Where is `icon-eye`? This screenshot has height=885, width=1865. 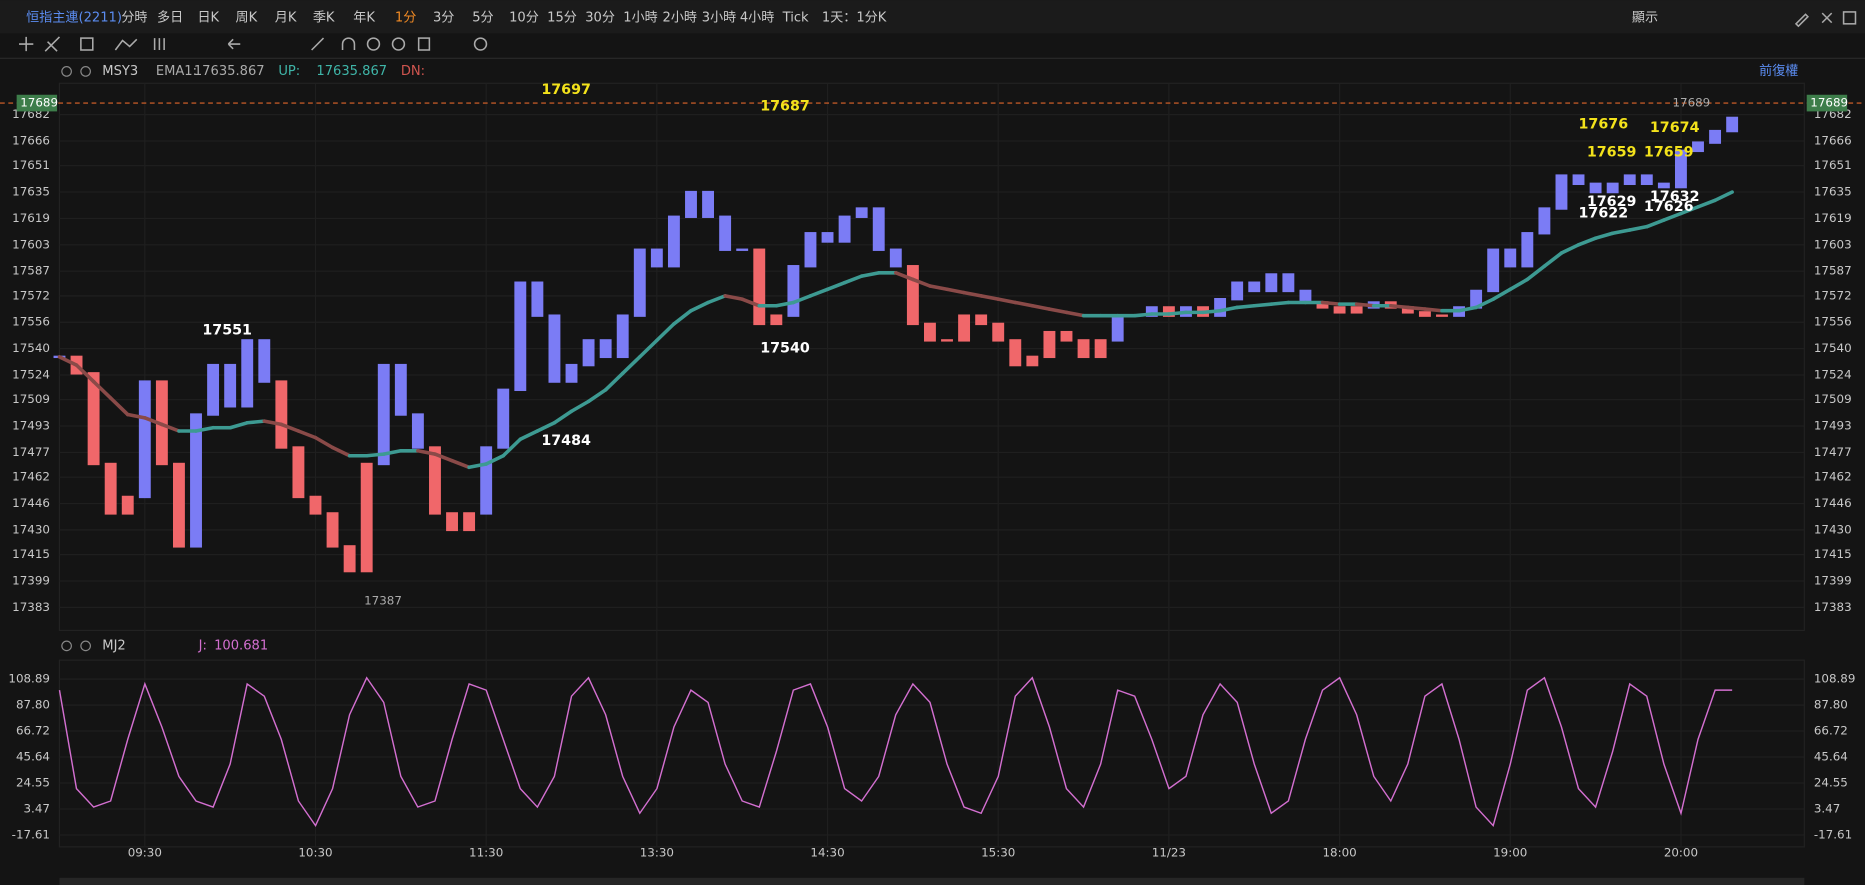 icon-eye is located at coordinates (373, 44).